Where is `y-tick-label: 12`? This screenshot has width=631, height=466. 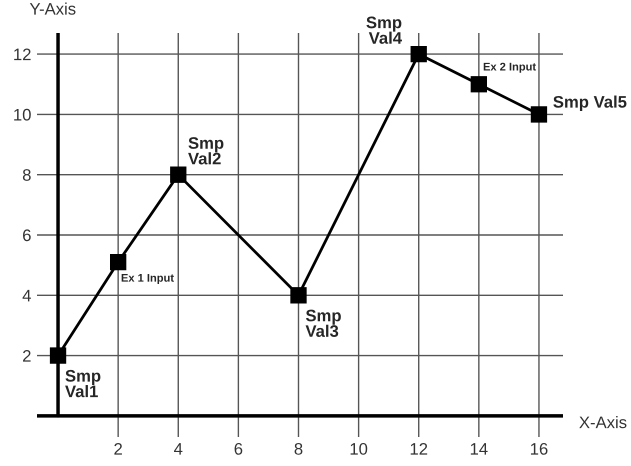
y-tick-label: 12 is located at coordinates (22, 54).